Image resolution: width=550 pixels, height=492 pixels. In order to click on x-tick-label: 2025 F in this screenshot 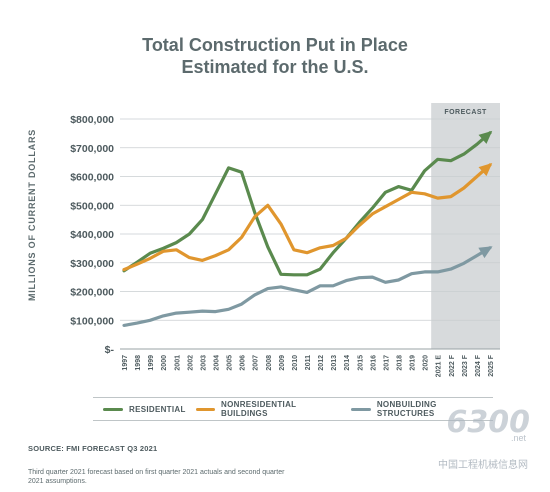, I will do `click(491, 365)`.